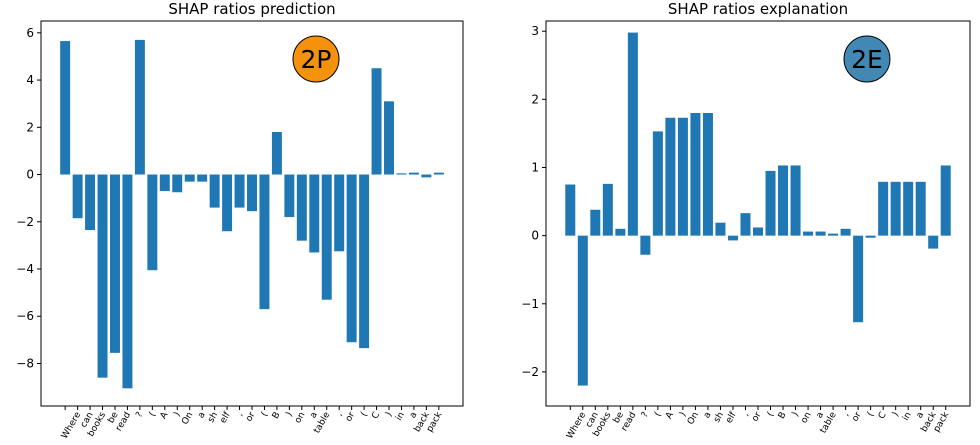 This screenshot has width=980, height=445. I want to click on chart-title: SHAP ratios prediction, so click(251, 9).